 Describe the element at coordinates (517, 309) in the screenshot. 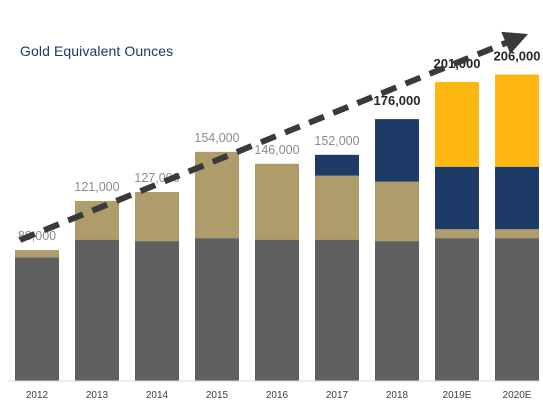

I see `bar-segment-2020E-s1` at that location.